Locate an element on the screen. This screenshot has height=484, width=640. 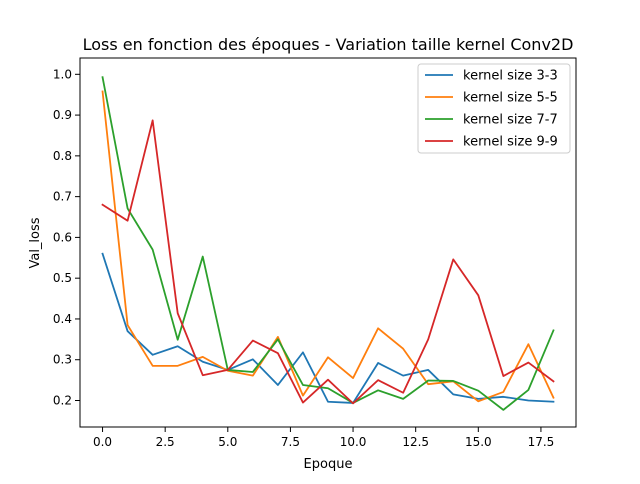
y-tick-label: 0.5 is located at coordinates (62, 278).